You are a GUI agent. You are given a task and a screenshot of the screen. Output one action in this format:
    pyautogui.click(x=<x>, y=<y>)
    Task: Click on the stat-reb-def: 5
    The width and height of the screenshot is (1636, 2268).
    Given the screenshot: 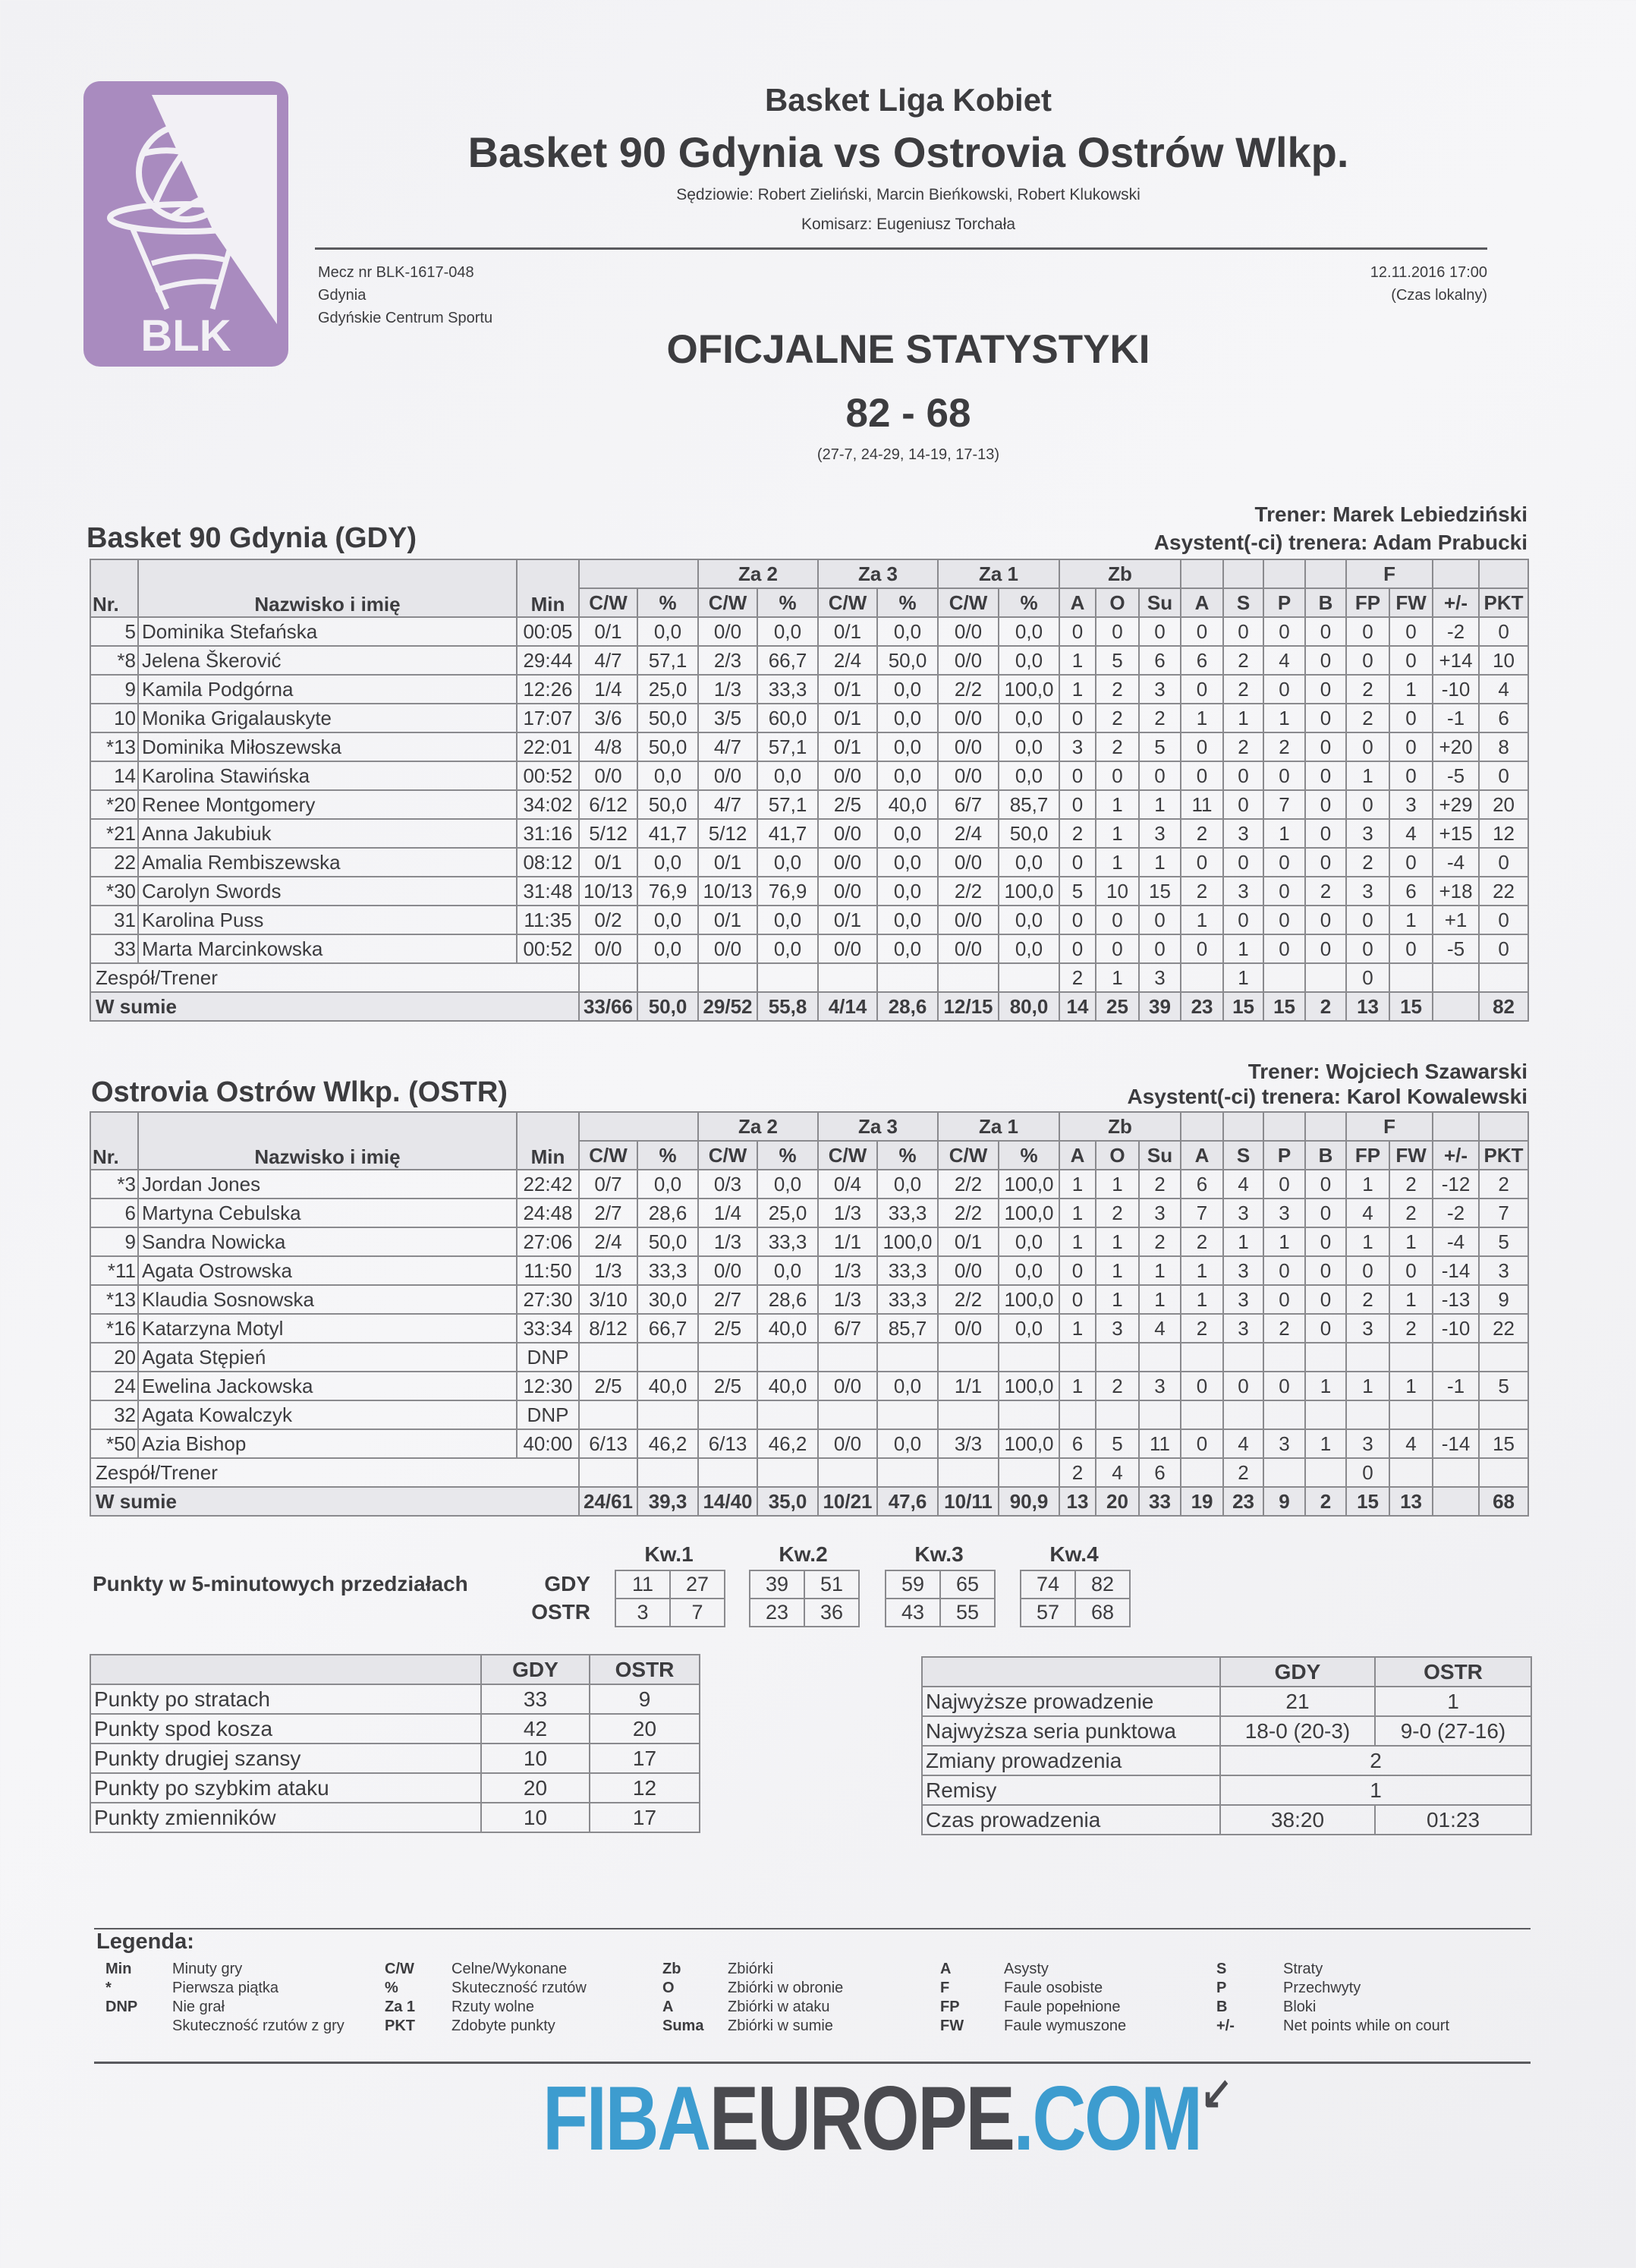 What is the action you would take?
    pyautogui.click(x=1117, y=660)
    